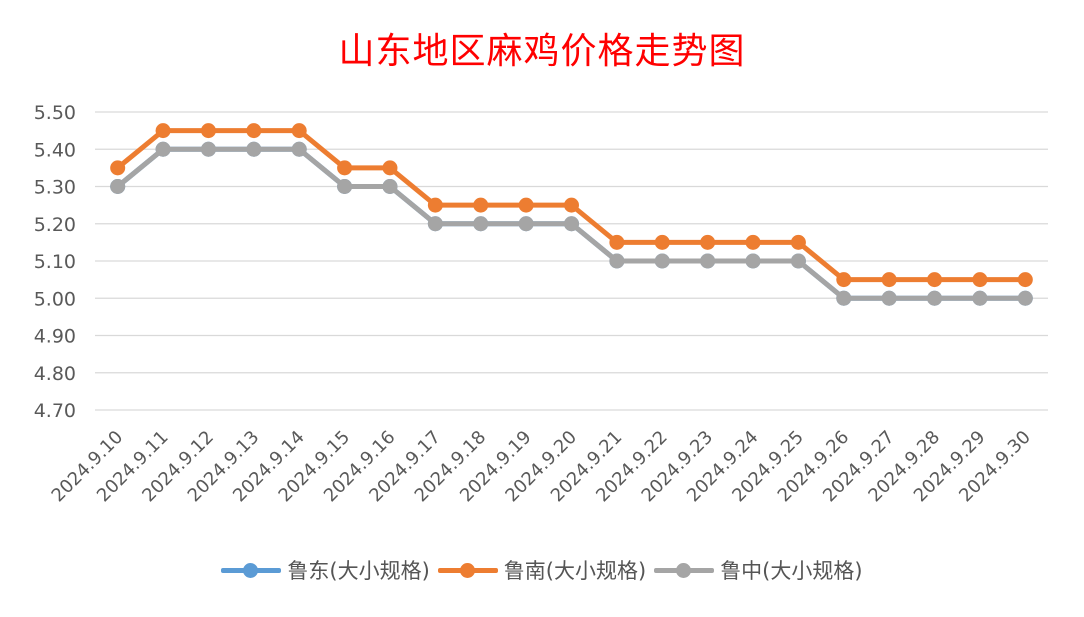 This screenshot has width=1084, height=617. What do you see at coordinates (55, 411) in the screenshot?
I see `y-tick-label: 4.70` at bounding box center [55, 411].